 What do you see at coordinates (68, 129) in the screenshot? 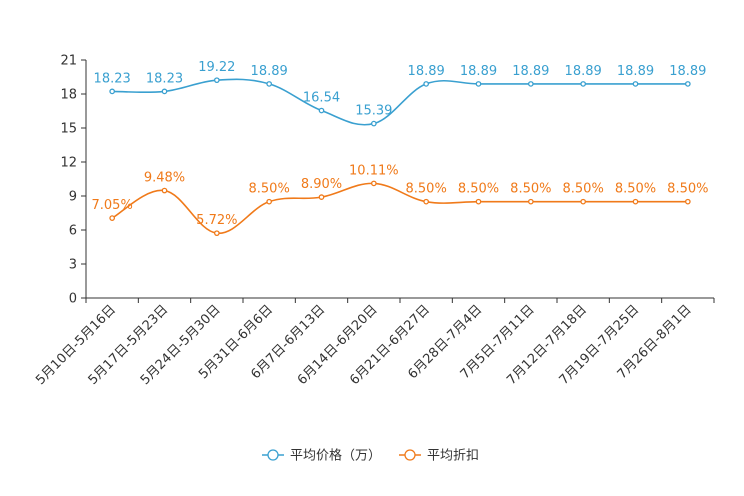
I see `y-tick-label: 15` at bounding box center [68, 129].